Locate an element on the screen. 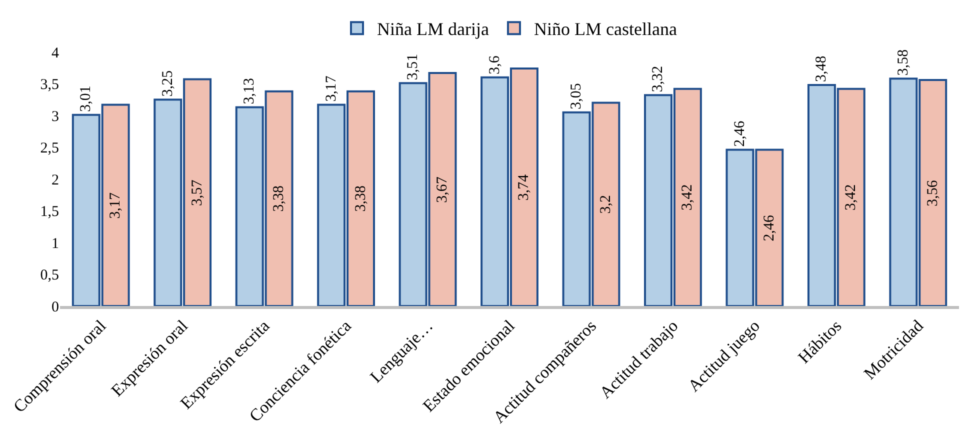 The image size is (969, 437). y-tick-label: 1 is located at coordinates (55, 244).